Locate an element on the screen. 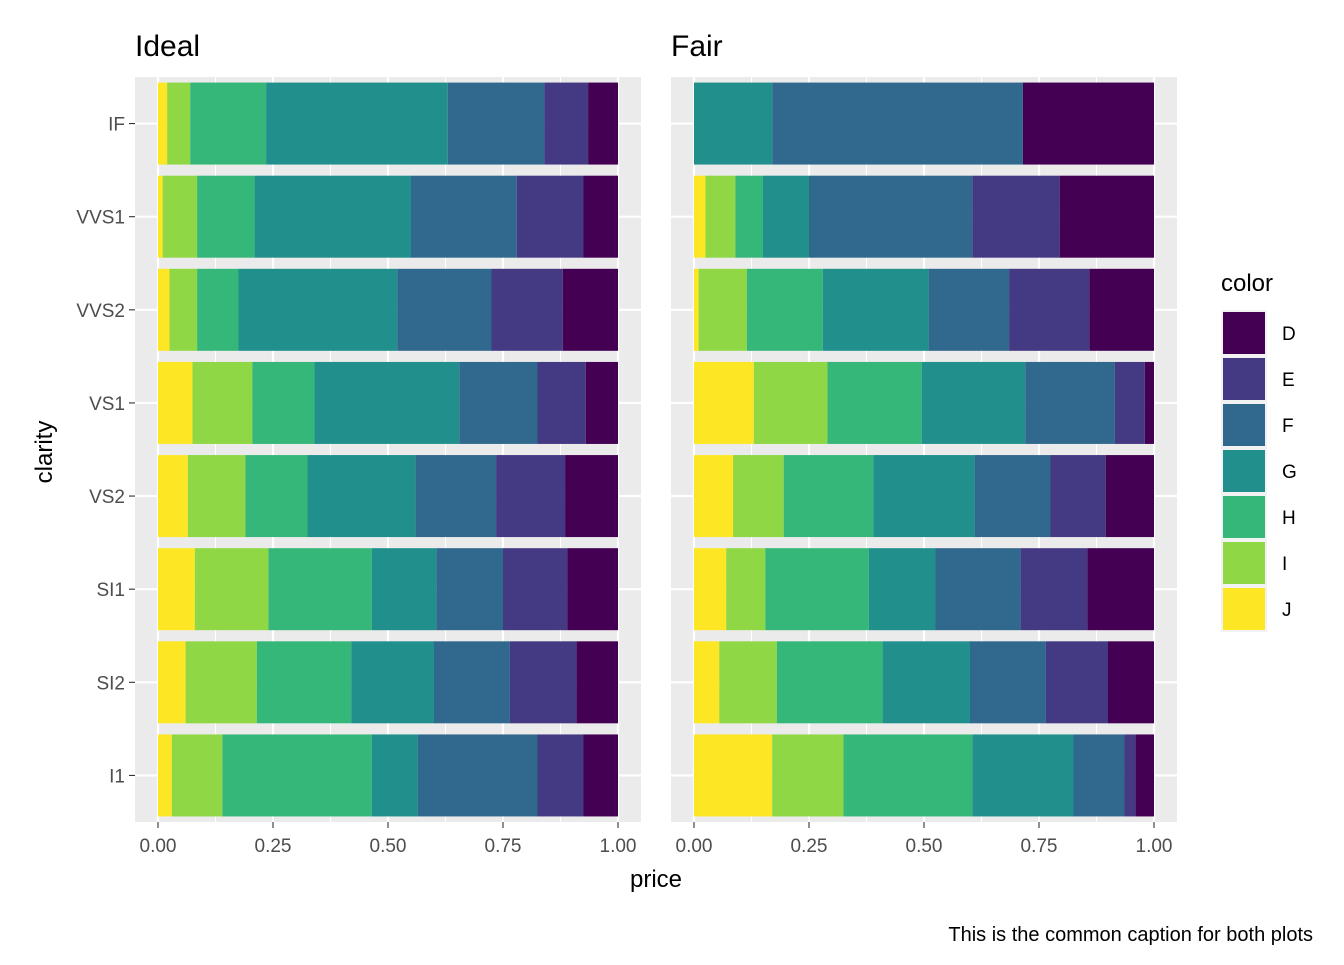 The height and width of the screenshot is (965, 1344). legend-label: F is located at coordinates (1288, 426).